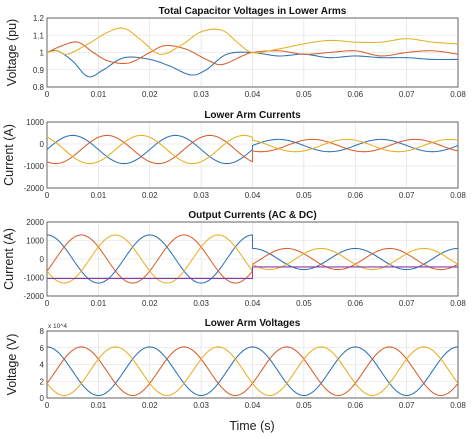  I want to click on y-tick-label: 1, so click(42, 53).